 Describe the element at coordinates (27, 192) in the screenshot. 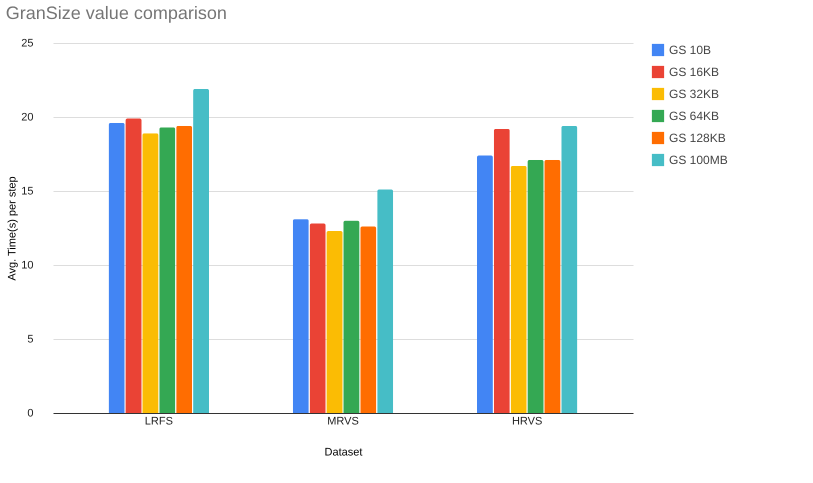

I see `y-tick-label: 15` at that location.